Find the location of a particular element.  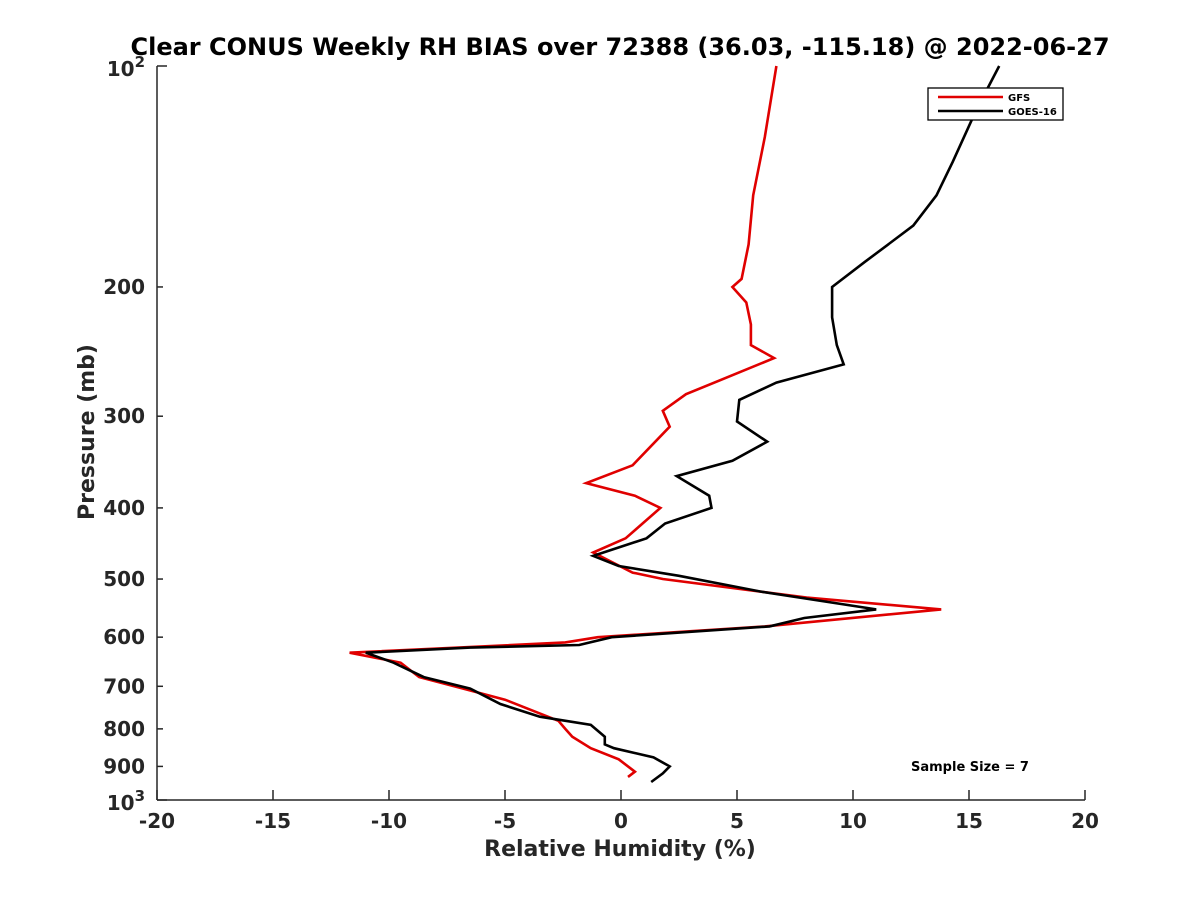

x-tick-label: 10 is located at coordinates (853, 821).